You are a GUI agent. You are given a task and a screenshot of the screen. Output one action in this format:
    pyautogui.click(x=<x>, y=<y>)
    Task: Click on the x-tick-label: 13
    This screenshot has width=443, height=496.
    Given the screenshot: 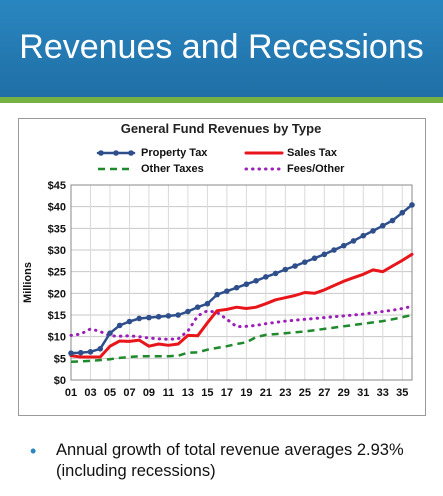 What is the action you would take?
    pyautogui.click(x=188, y=393)
    